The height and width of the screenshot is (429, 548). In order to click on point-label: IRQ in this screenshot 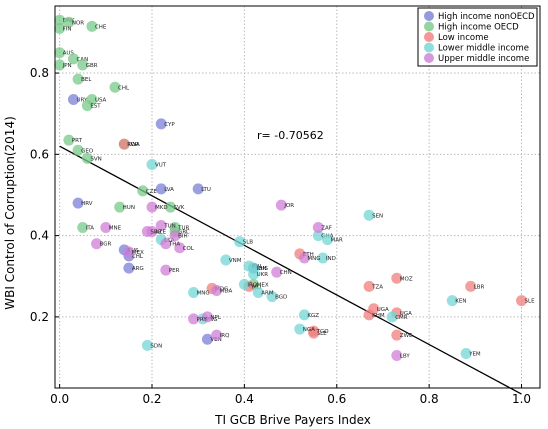, I will do `click(252, 285)`.